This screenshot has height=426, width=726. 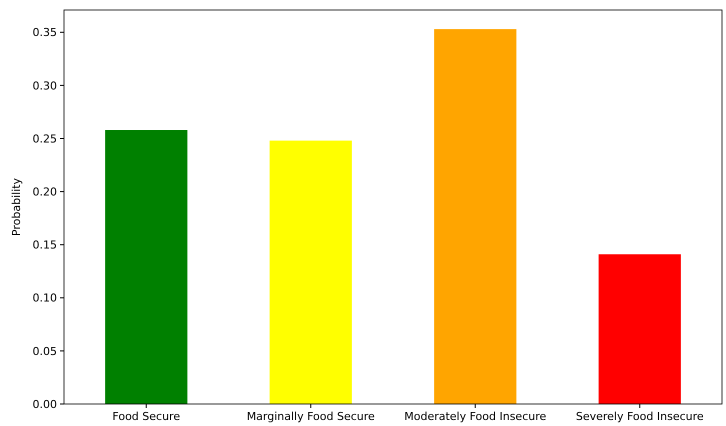 I want to click on y-axis-title: Probability, so click(x=16, y=206).